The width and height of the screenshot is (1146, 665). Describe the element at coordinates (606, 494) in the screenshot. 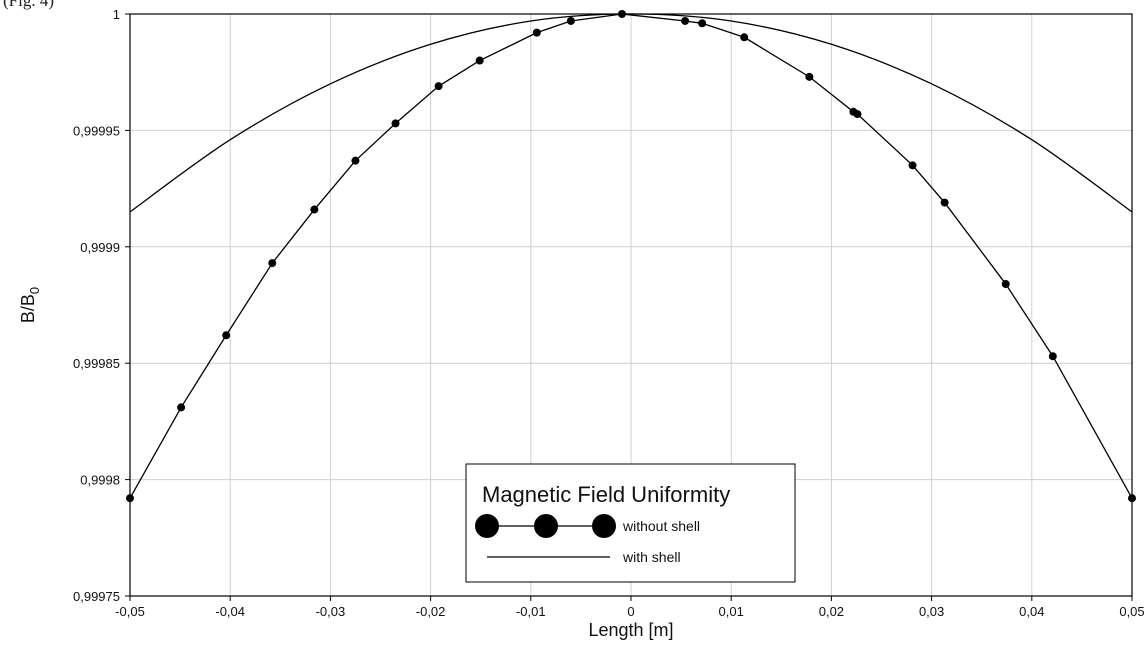

I see `legend-title: Magnetic Field Uniformity` at that location.